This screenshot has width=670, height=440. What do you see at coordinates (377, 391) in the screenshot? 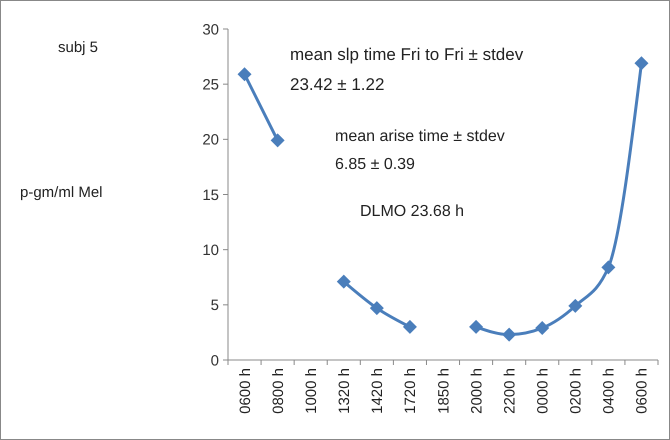
I see `x-tick-label: 1420 h` at bounding box center [377, 391].